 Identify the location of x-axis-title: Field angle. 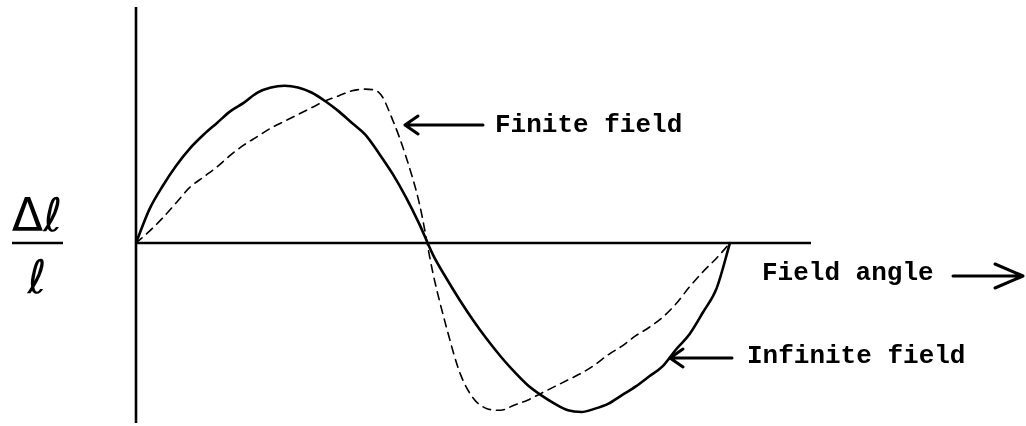
(848, 272).